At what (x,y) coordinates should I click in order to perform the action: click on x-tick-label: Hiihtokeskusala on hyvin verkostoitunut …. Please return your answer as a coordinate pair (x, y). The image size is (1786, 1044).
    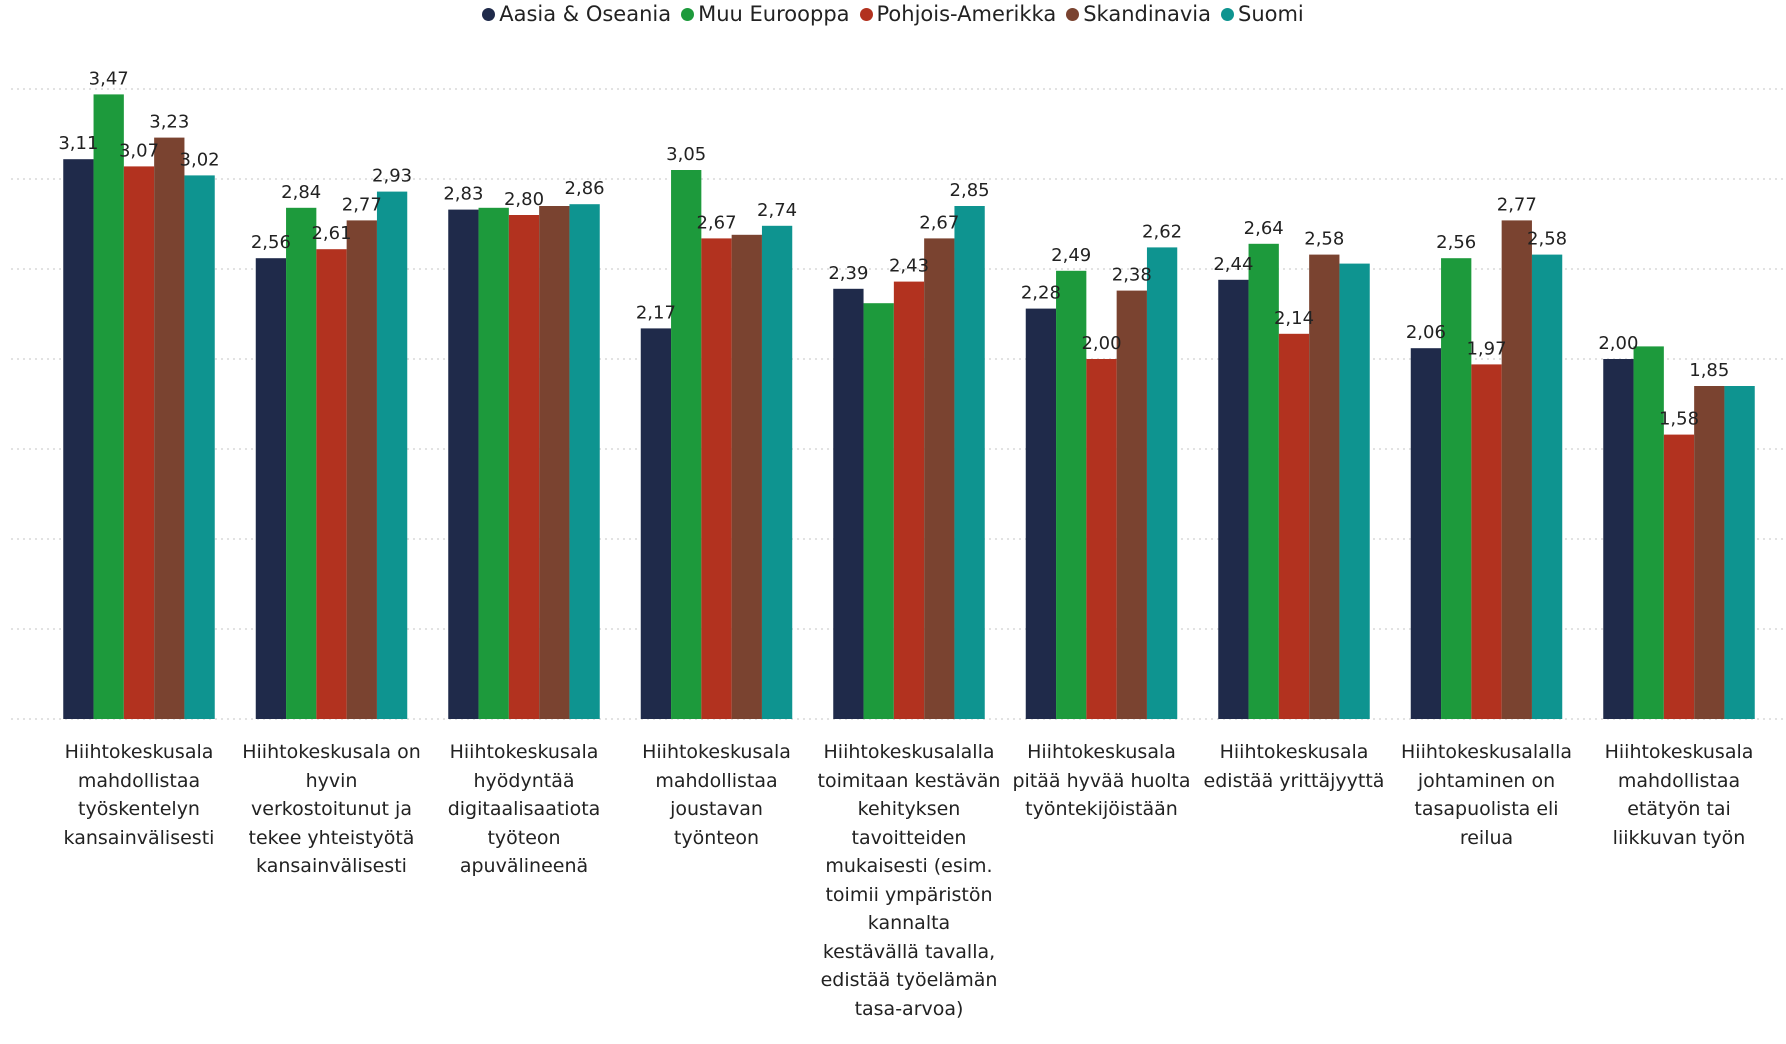
    Looking at the image, I should click on (331, 809).